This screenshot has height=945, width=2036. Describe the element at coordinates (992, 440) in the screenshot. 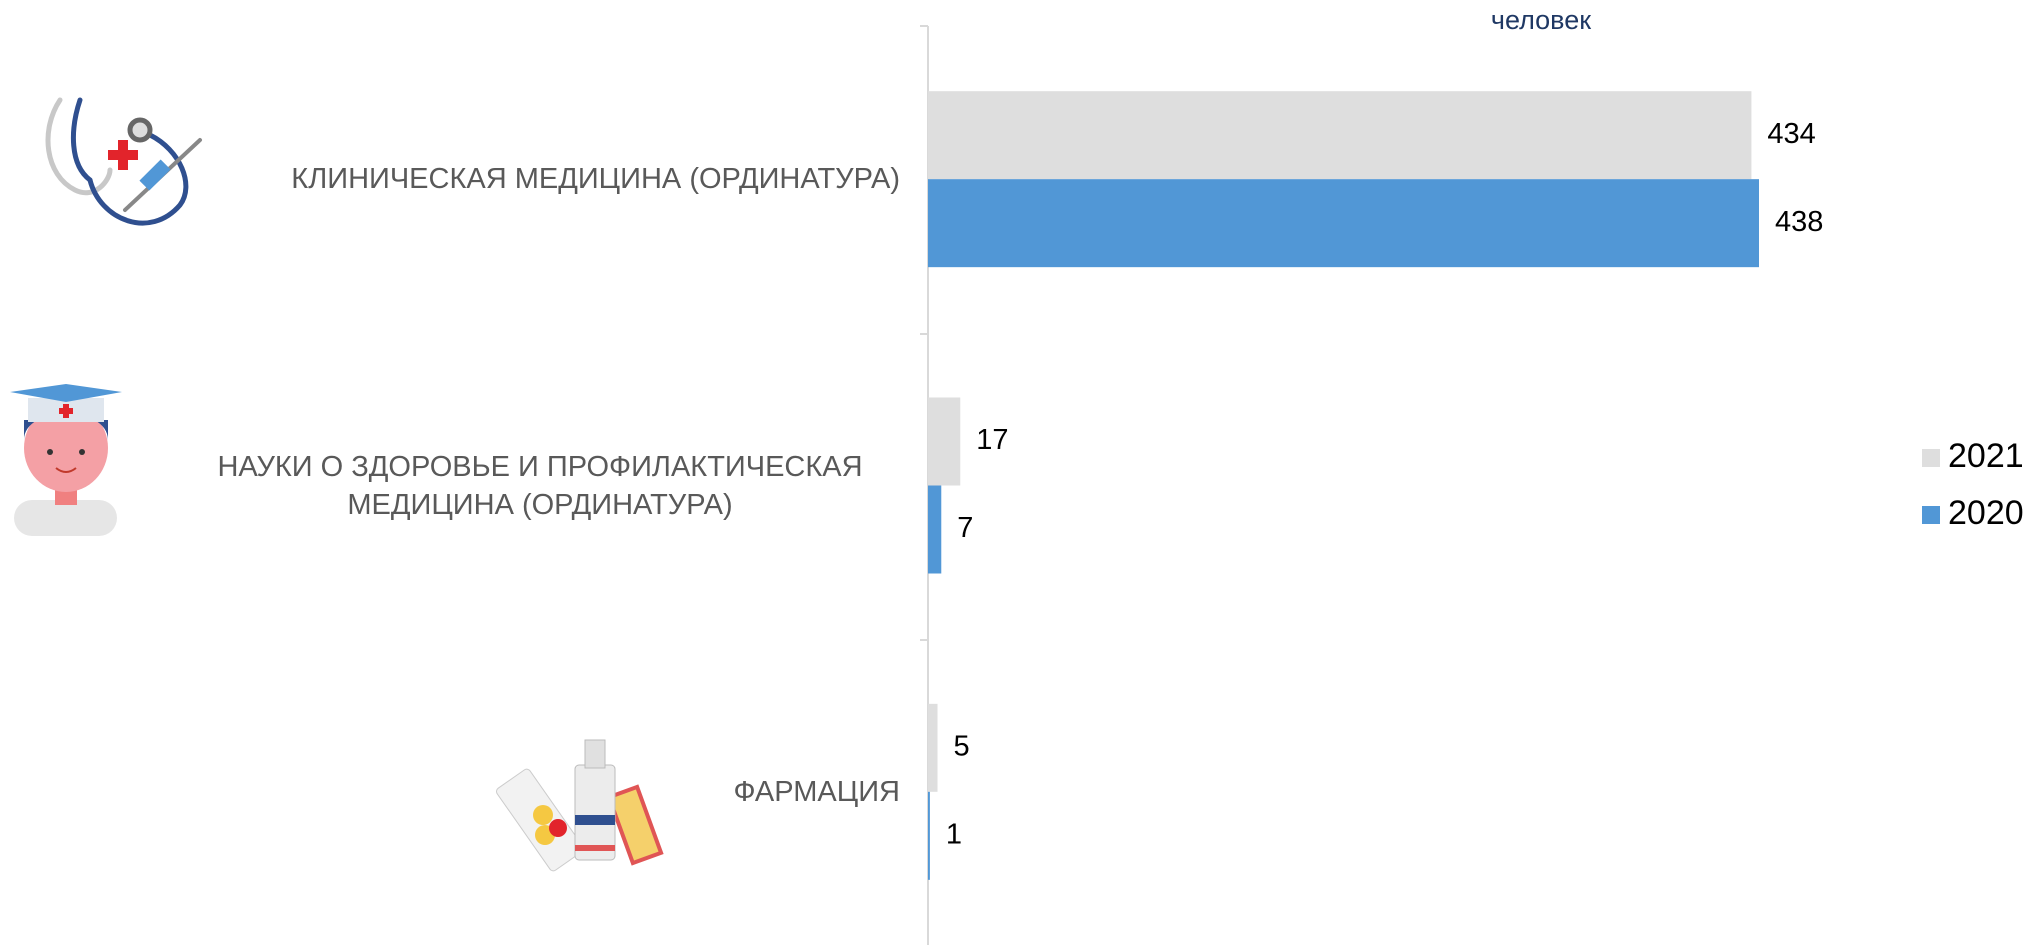

I see `data-label: 17` at that location.